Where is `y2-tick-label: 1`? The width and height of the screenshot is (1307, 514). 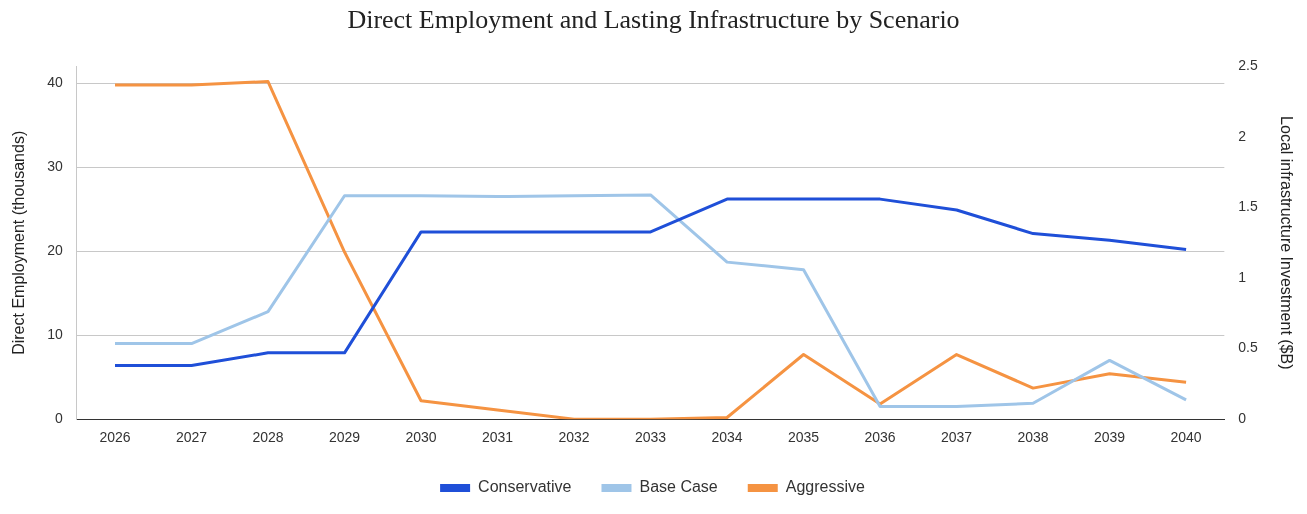
y2-tick-label: 1 is located at coordinates (1242, 276).